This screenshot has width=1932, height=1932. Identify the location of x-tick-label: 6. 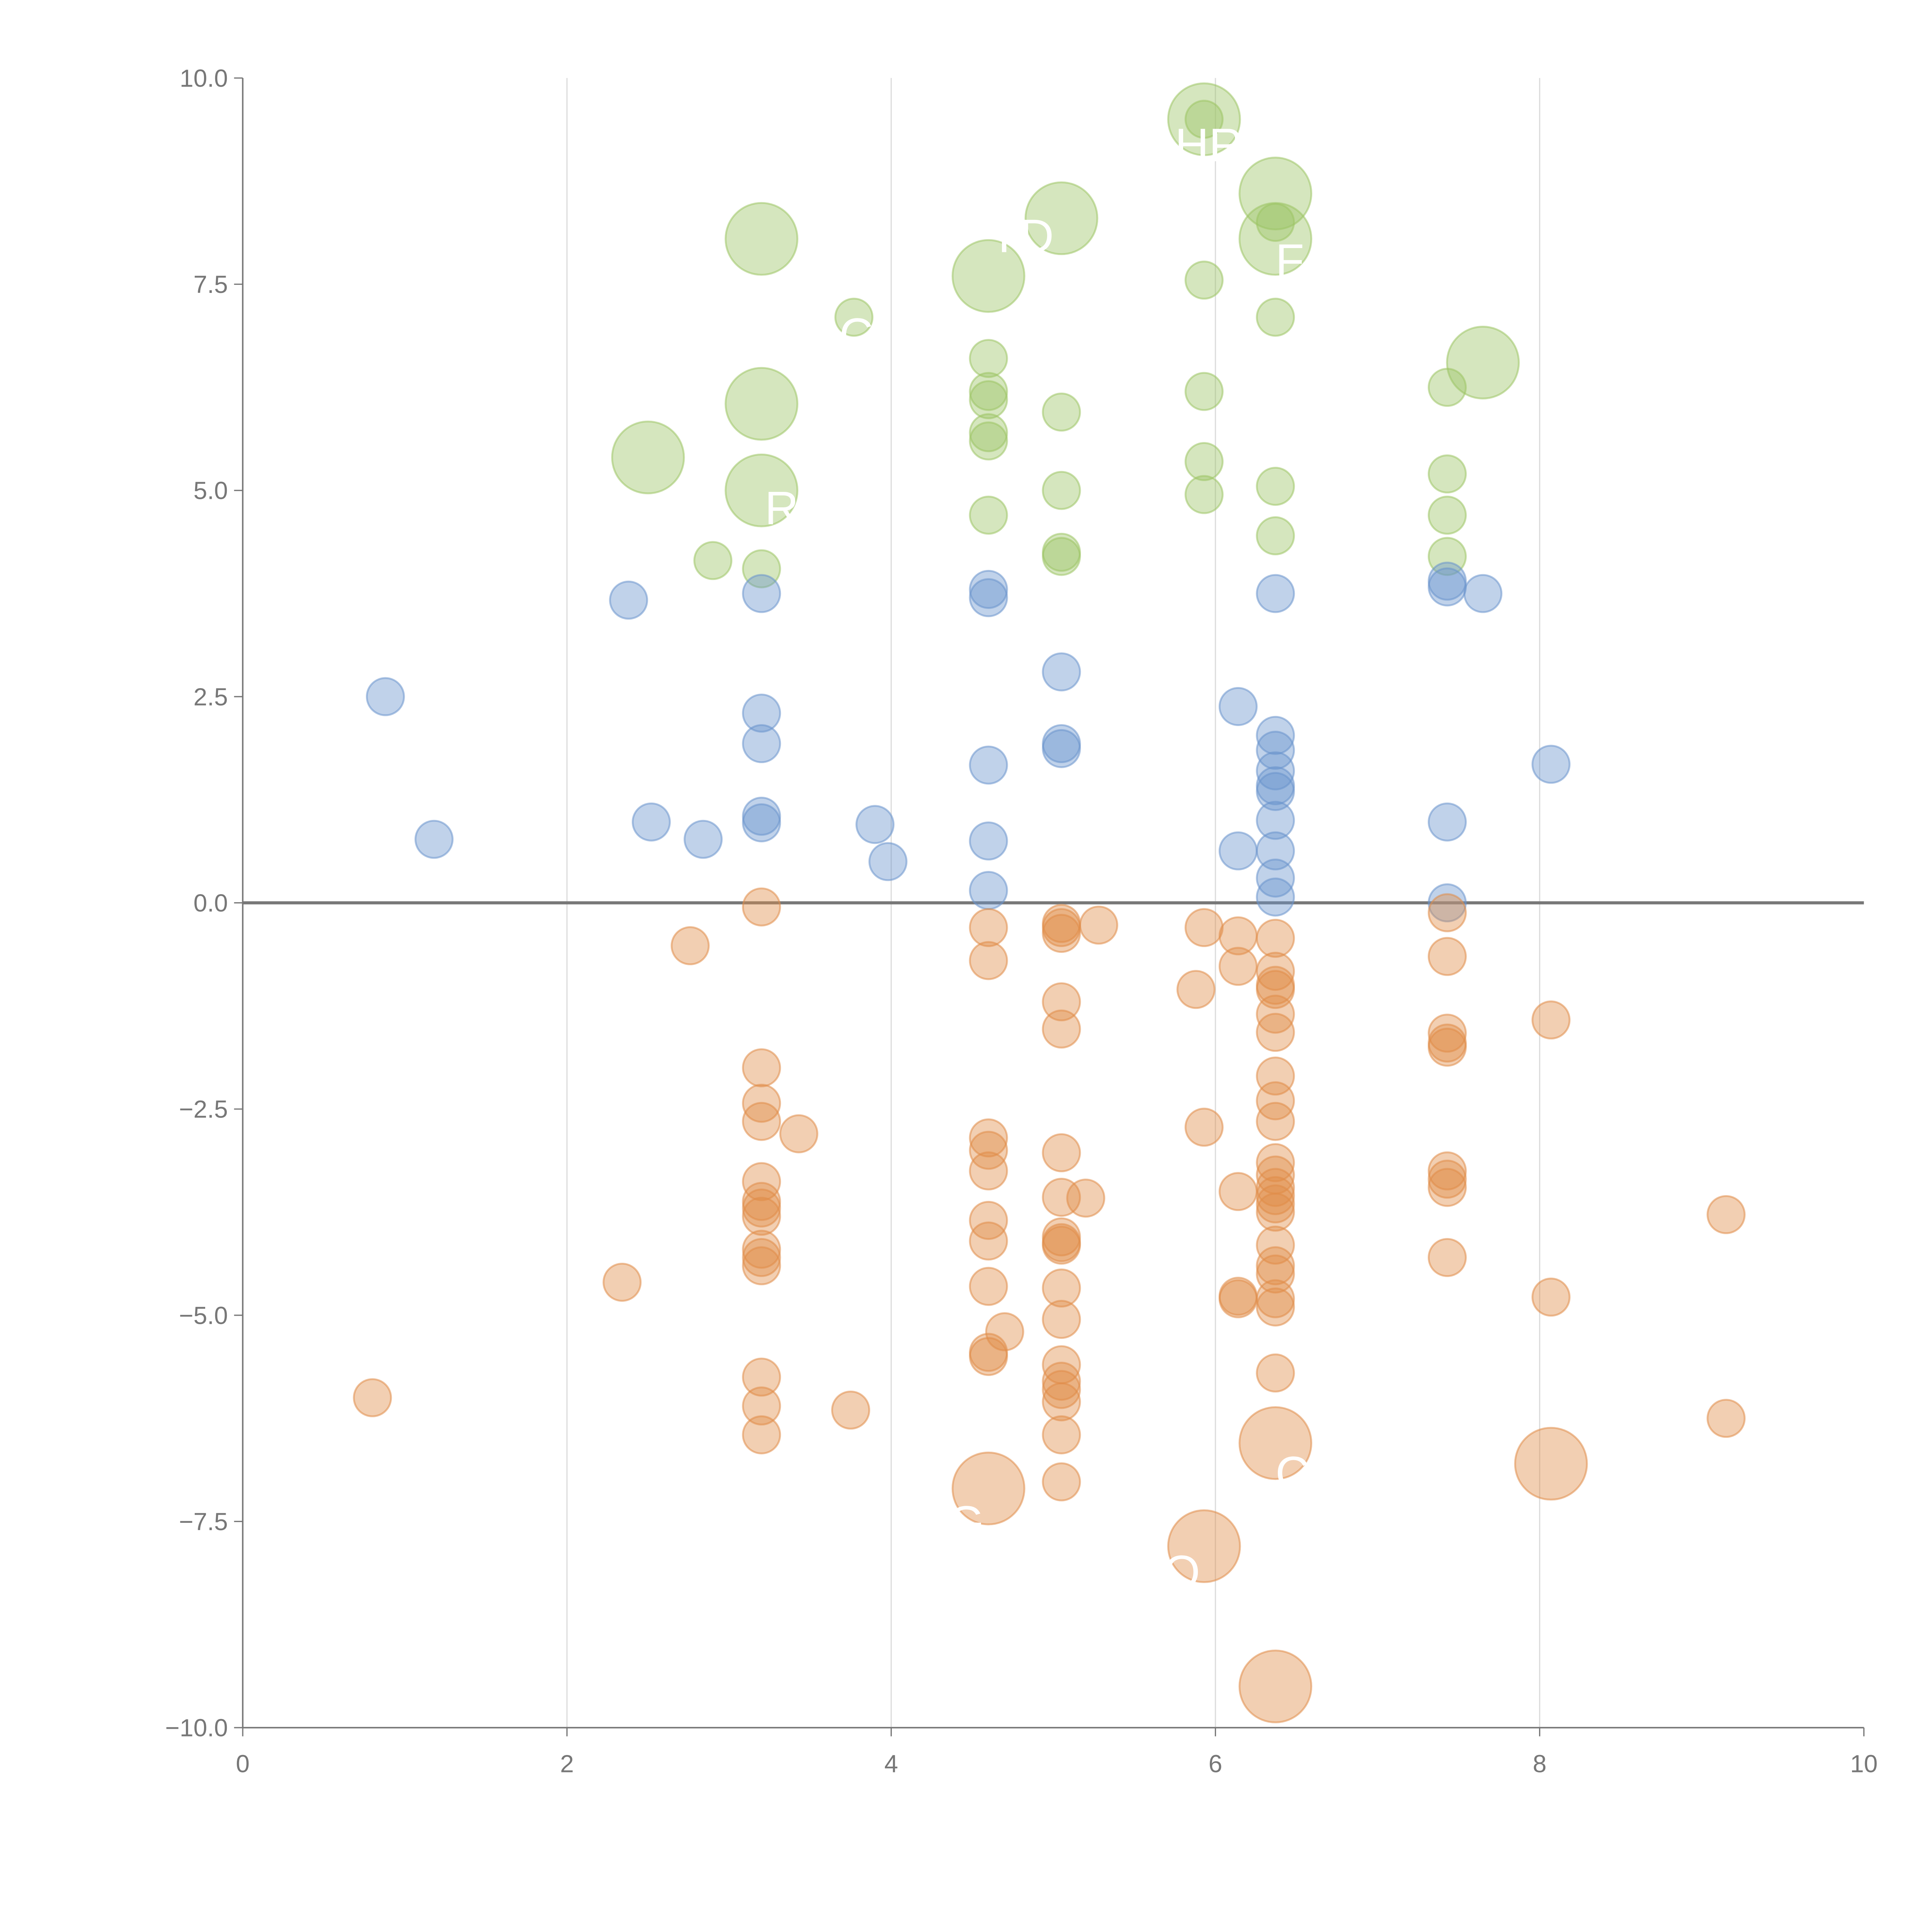
(1216, 1764).